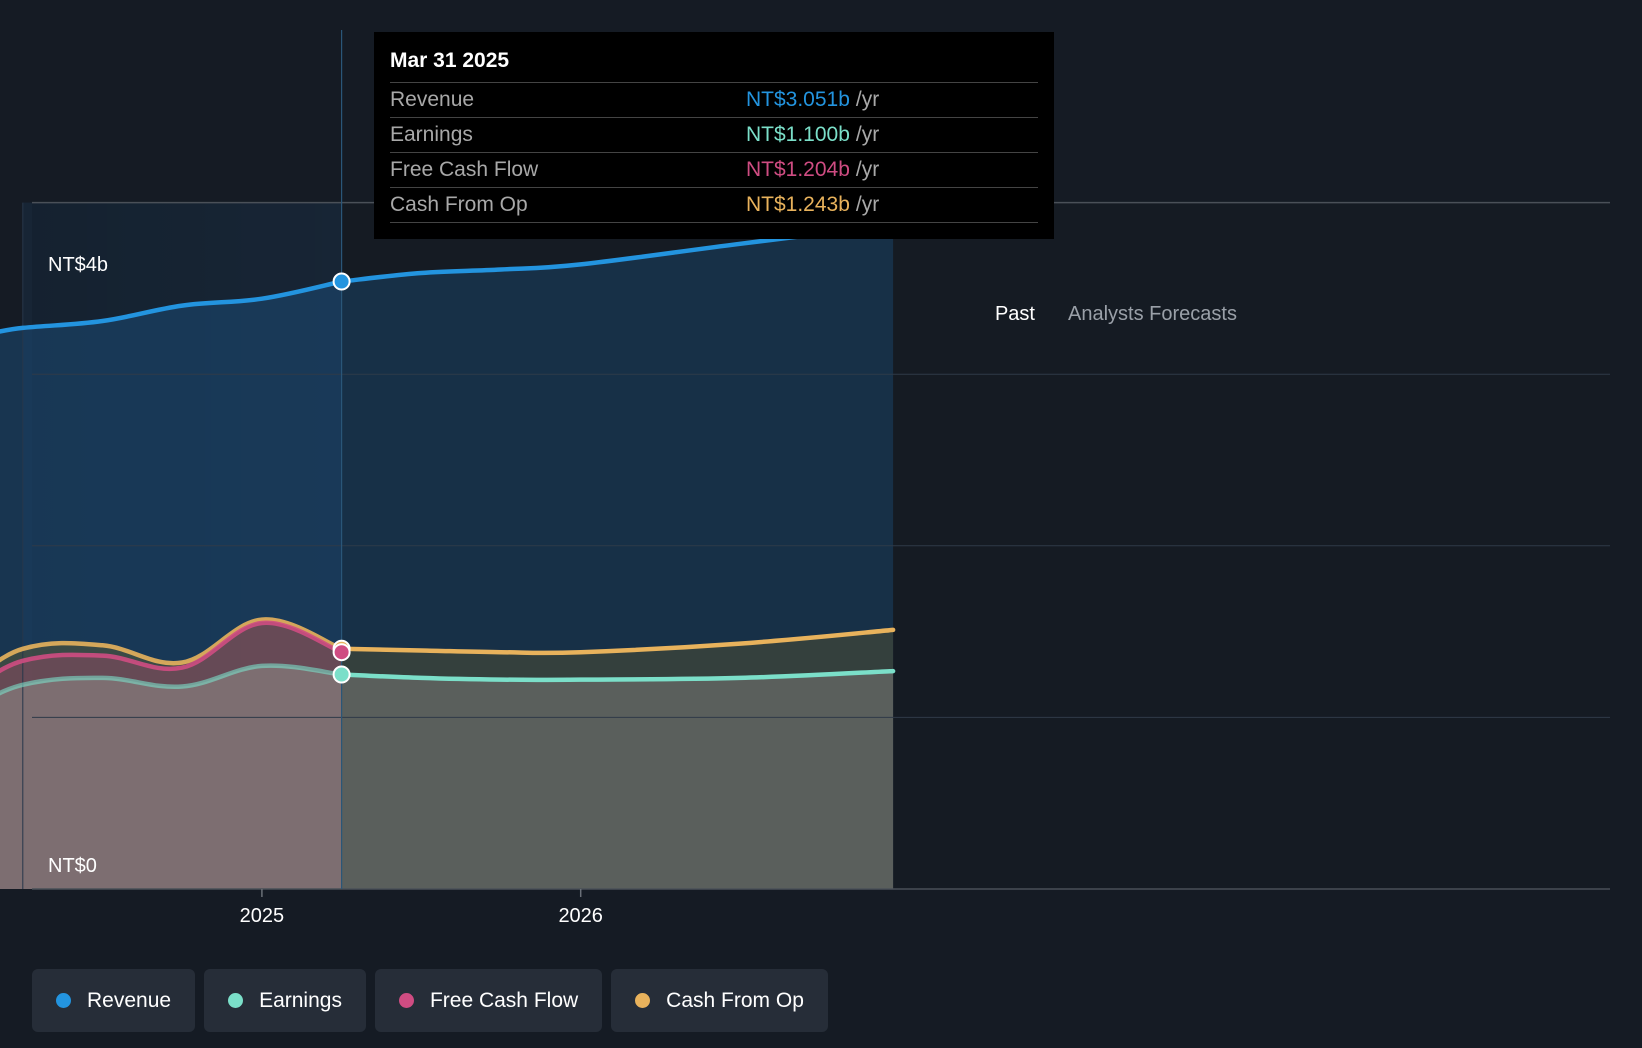 This screenshot has height=1048, width=1642. I want to click on forecast-label: Analysts Forecasts, so click(1152, 314).